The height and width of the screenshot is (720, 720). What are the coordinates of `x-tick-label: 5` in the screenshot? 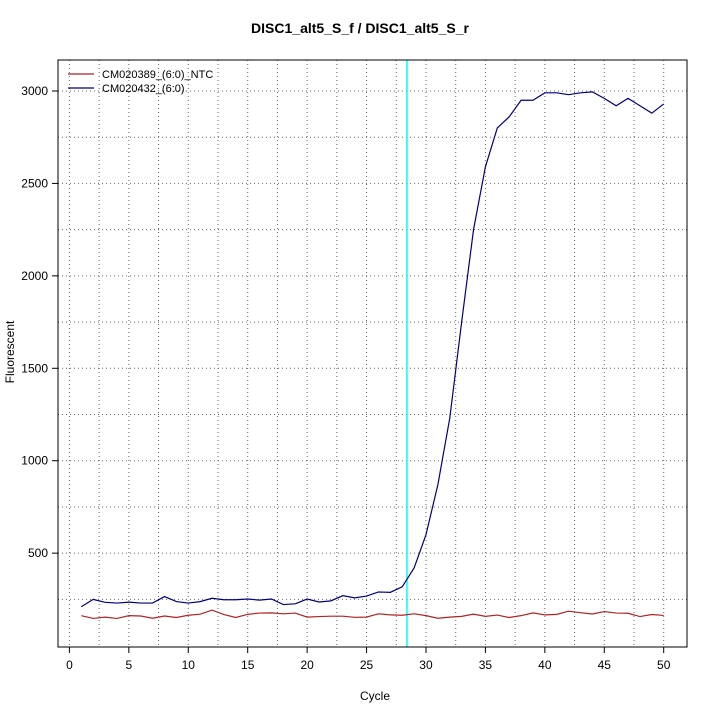 It's located at (128, 665).